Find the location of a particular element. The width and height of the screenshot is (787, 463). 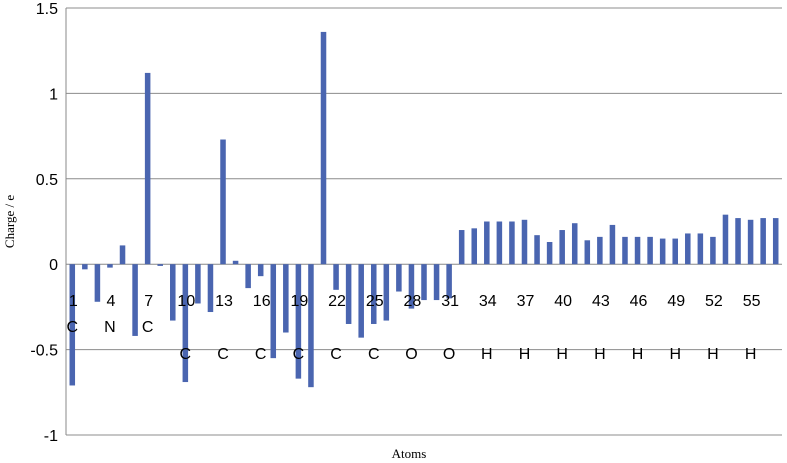

x-number-label: 34 is located at coordinates (488, 301).